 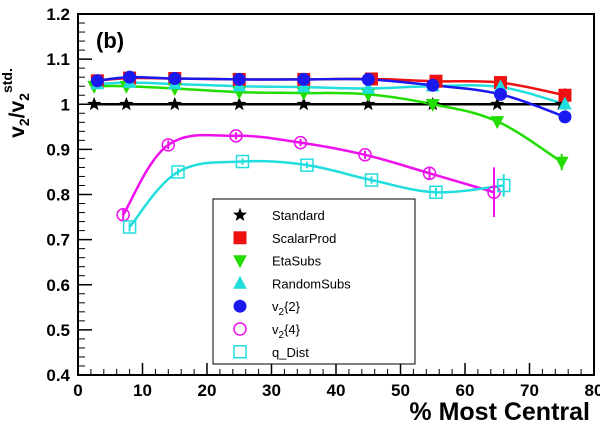 I want to click on legend-box, so click(x=314, y=281).